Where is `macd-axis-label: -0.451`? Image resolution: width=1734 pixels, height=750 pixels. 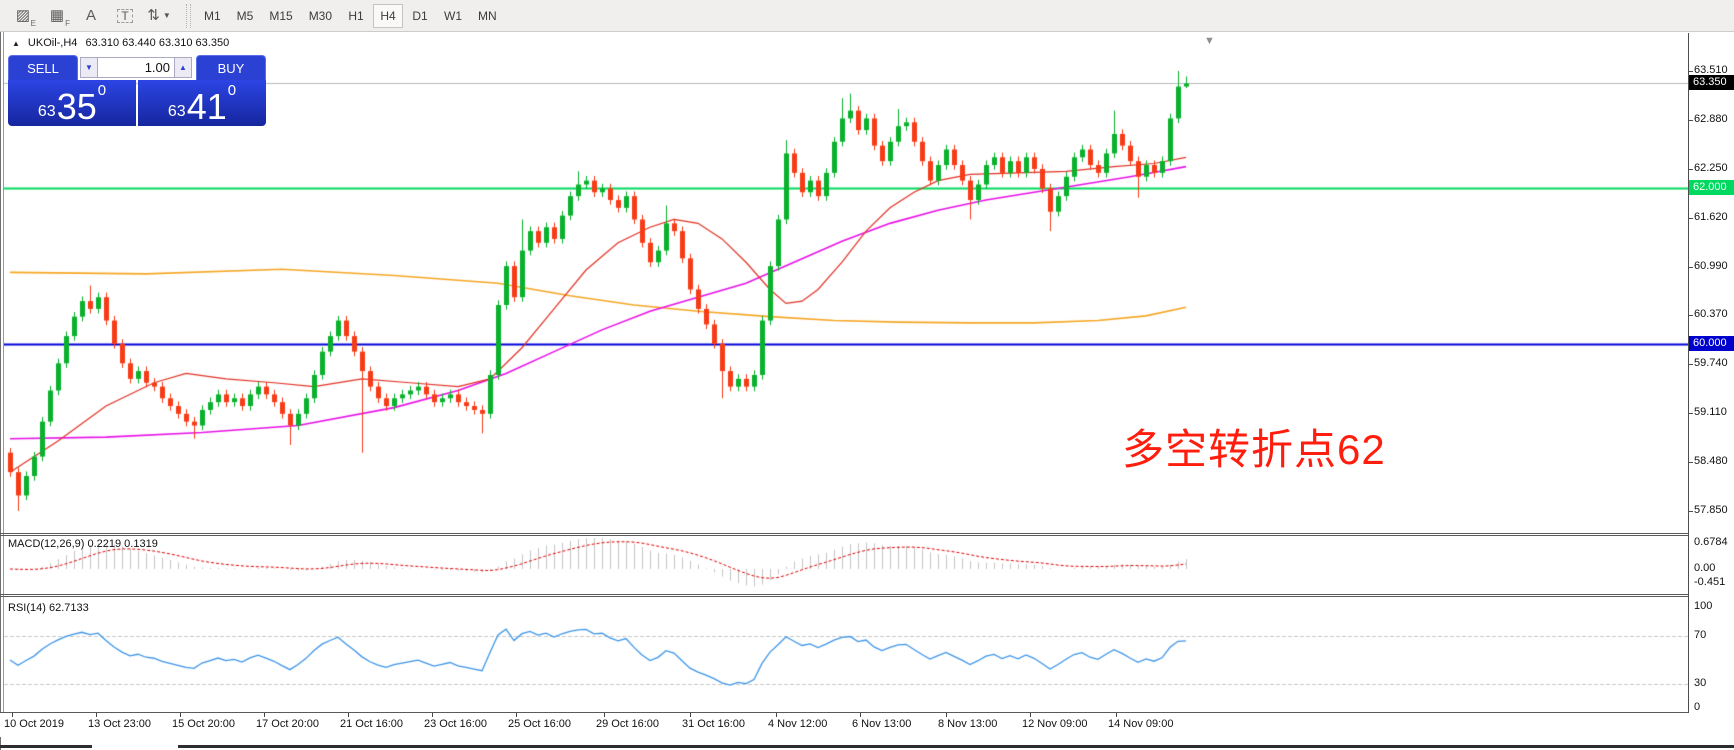
macd-axis-label: -0.451 is located at coordinates (1710, 582).